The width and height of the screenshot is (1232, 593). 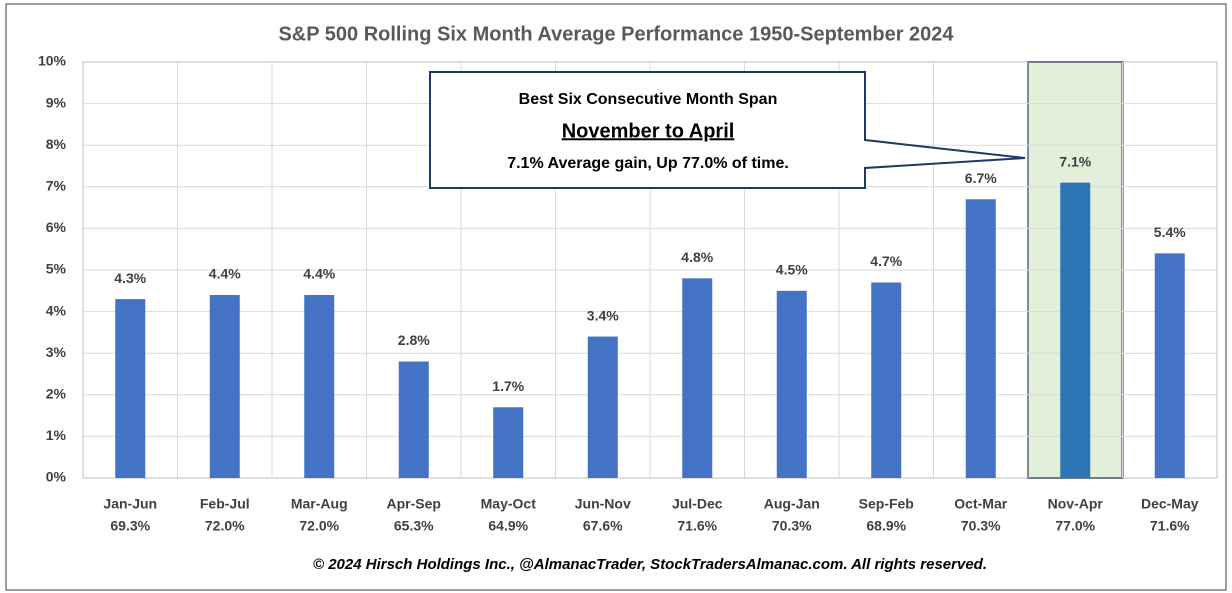 I want to click on x-tick-label: May-Oct, so click(x=509, y=504).